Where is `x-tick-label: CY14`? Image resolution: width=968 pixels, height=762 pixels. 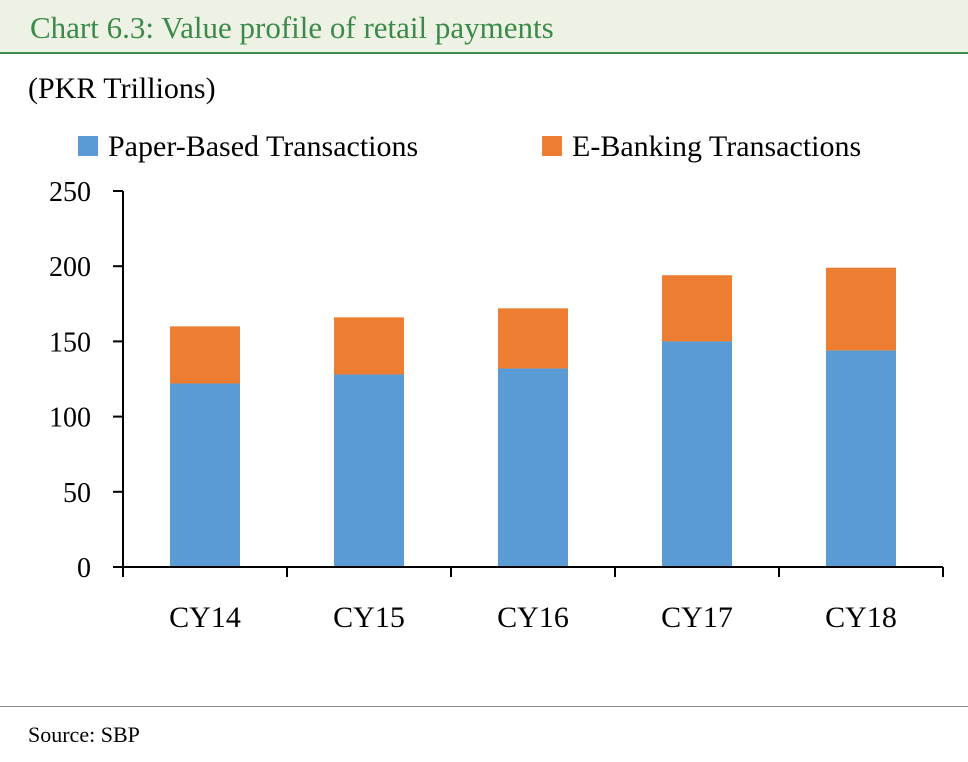 x-tick-label: CY14 is located at coordinates (205, 617).